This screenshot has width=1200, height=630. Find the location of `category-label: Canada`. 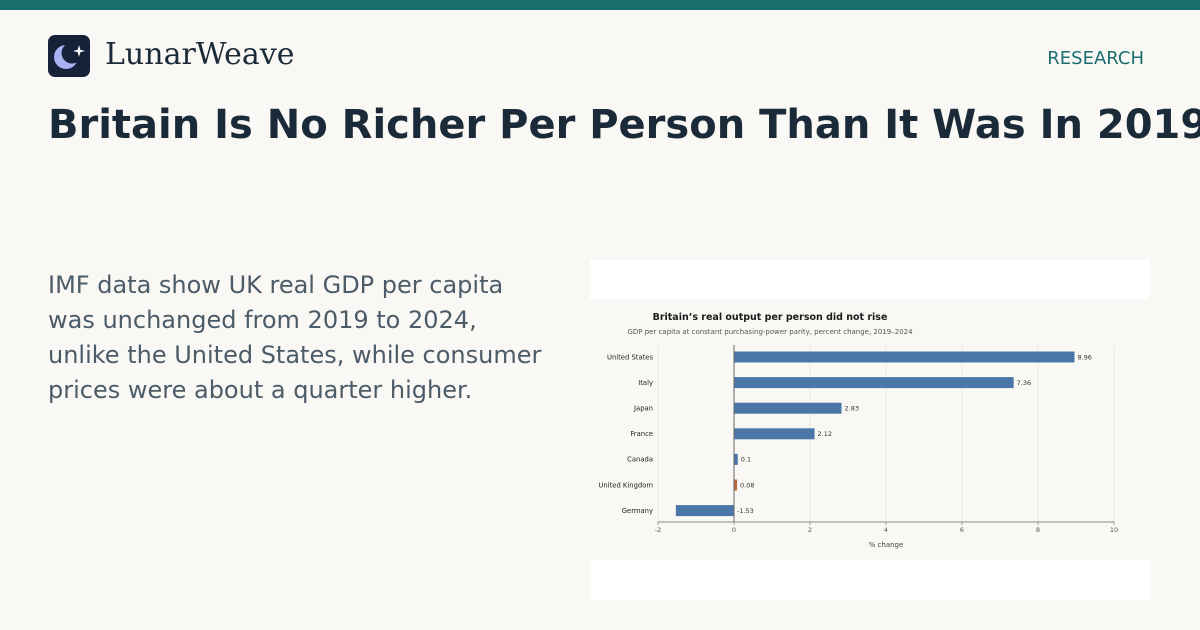

category-label: Canada is located at coordinates (640, 460).